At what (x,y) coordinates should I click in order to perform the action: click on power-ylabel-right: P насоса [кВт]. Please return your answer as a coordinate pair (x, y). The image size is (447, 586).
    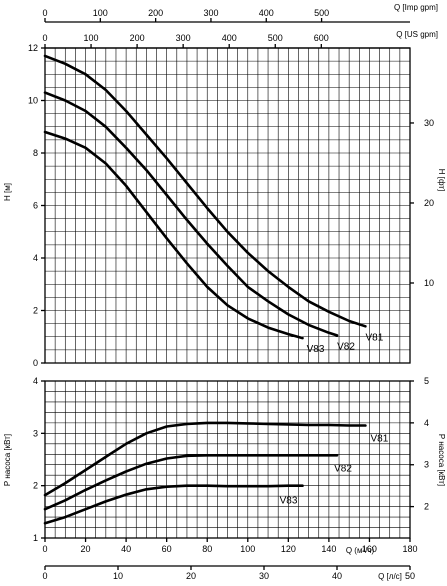
    Looking at the image, I should click on (441, 460).